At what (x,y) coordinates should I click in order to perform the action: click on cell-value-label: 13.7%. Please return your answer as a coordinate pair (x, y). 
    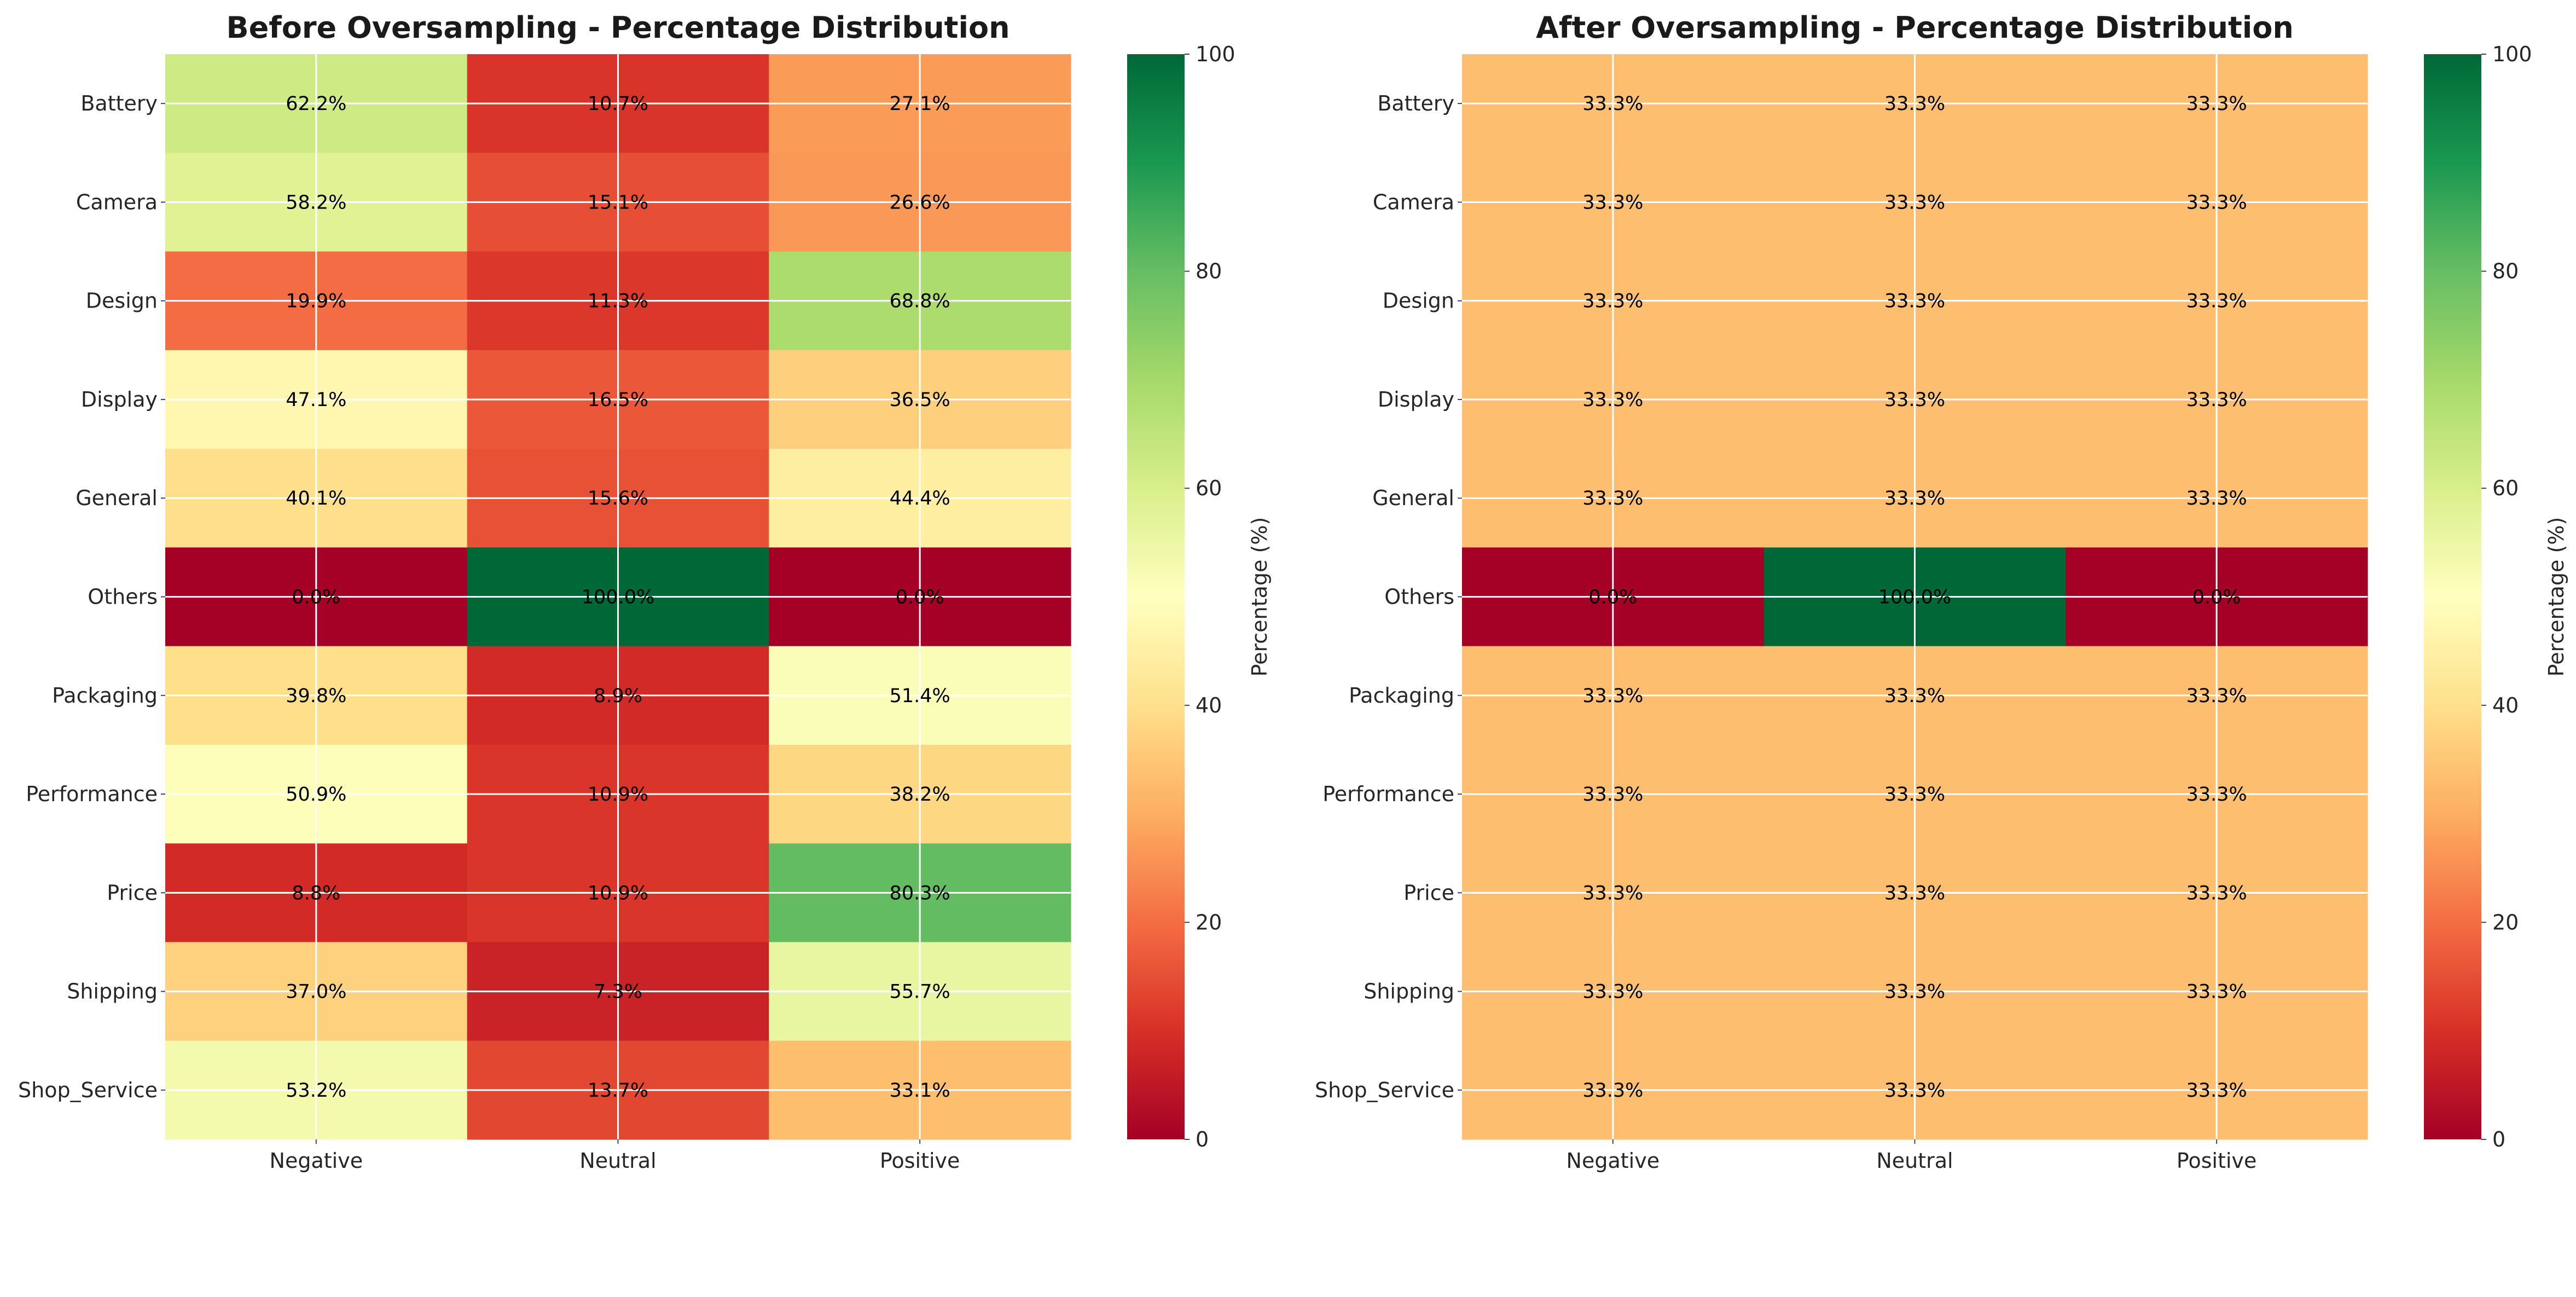
    Looking at the image, I should click on (618, 1091).